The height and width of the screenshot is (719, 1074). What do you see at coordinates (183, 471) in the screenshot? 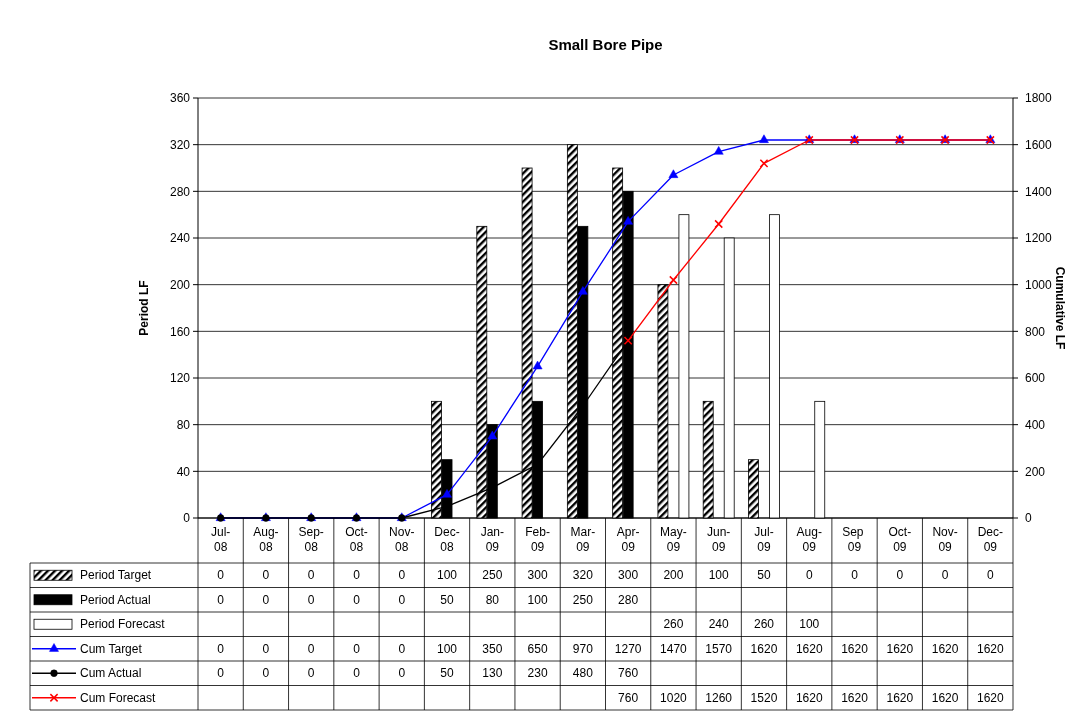
I see `y-tick-label: 40` at bounding box center [183, 471].